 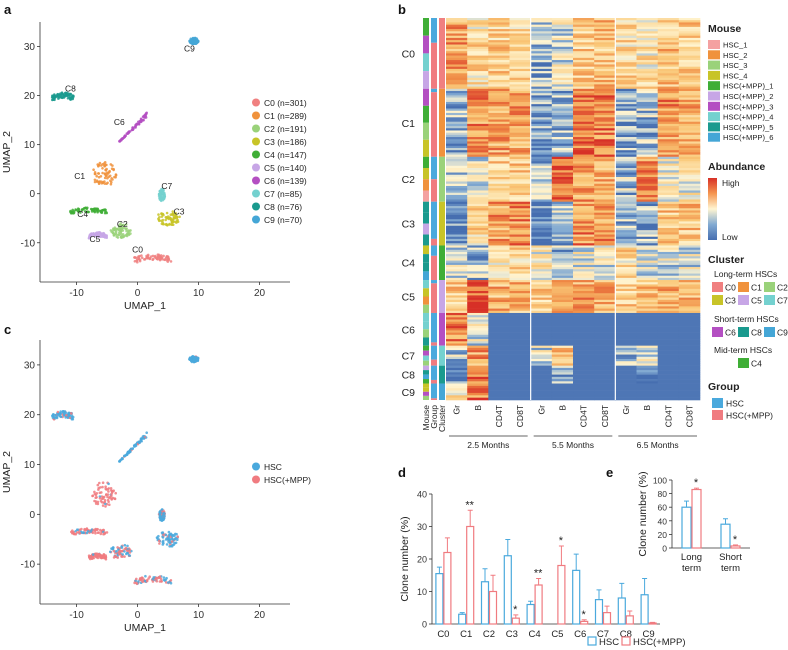 I want to click on significance-mark: *, so click(x=561, y=541).